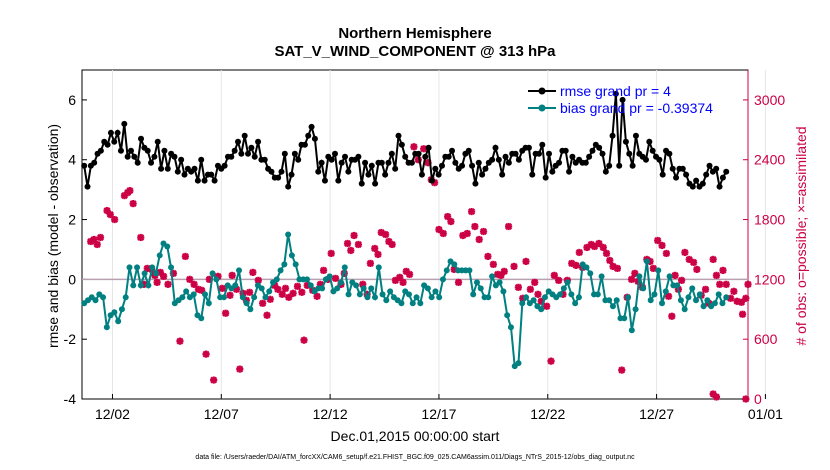  I want to click on y-tick-label-left: 6, so click(72, 100).